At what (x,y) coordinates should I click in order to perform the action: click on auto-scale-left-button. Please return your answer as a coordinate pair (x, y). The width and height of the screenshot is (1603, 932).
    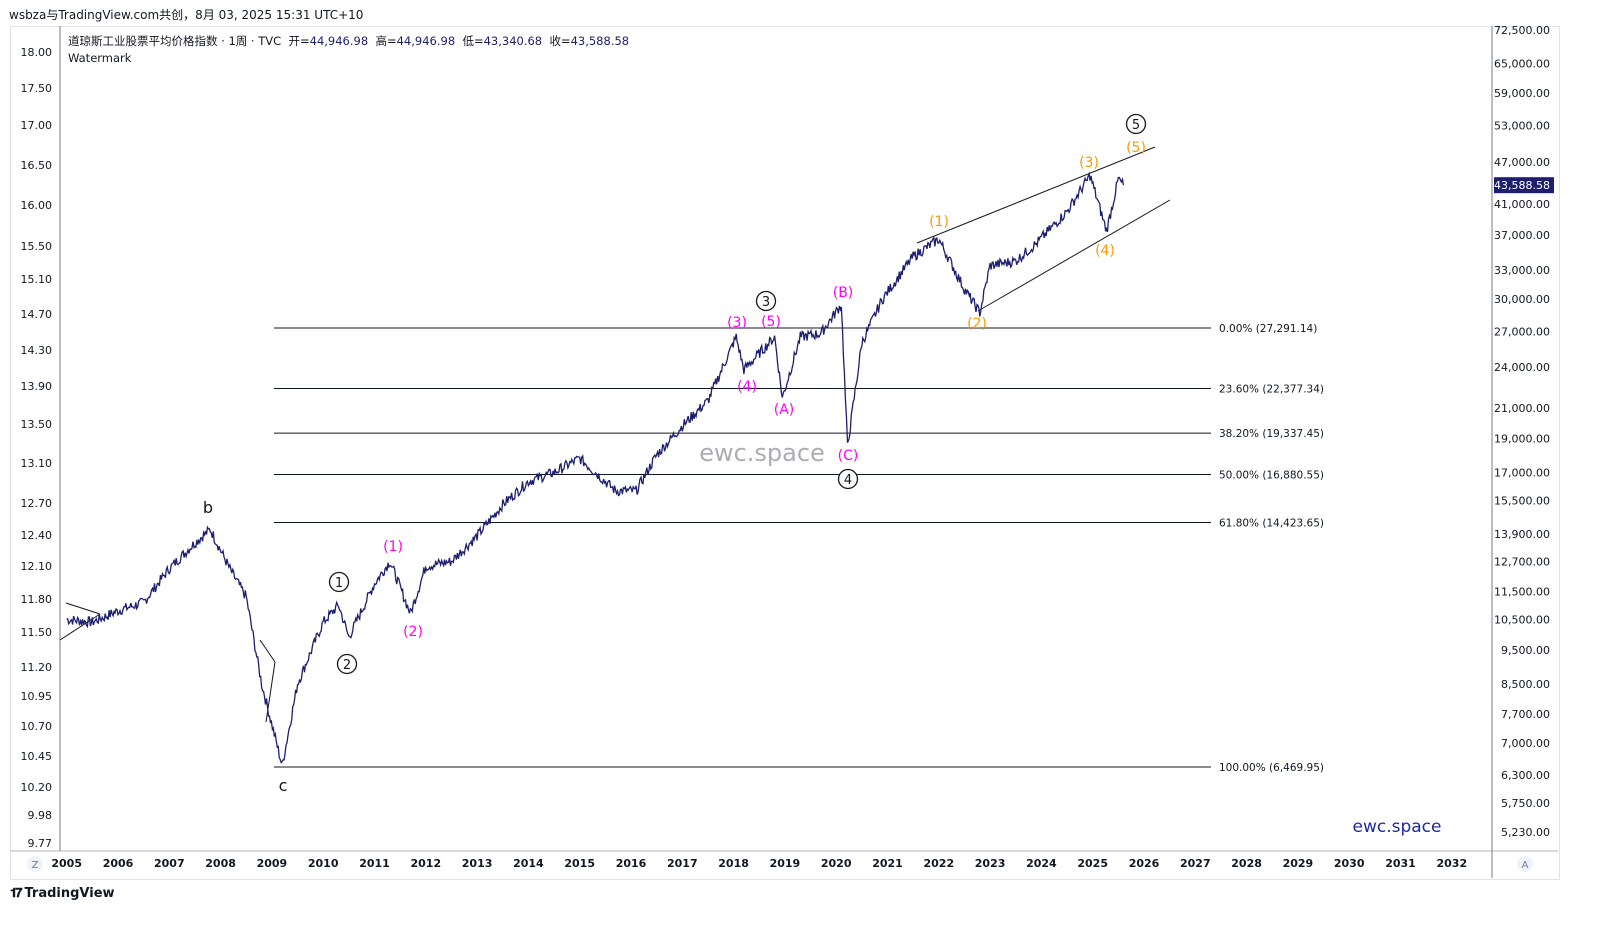
    Looking at the image, I should click on (35, 864).